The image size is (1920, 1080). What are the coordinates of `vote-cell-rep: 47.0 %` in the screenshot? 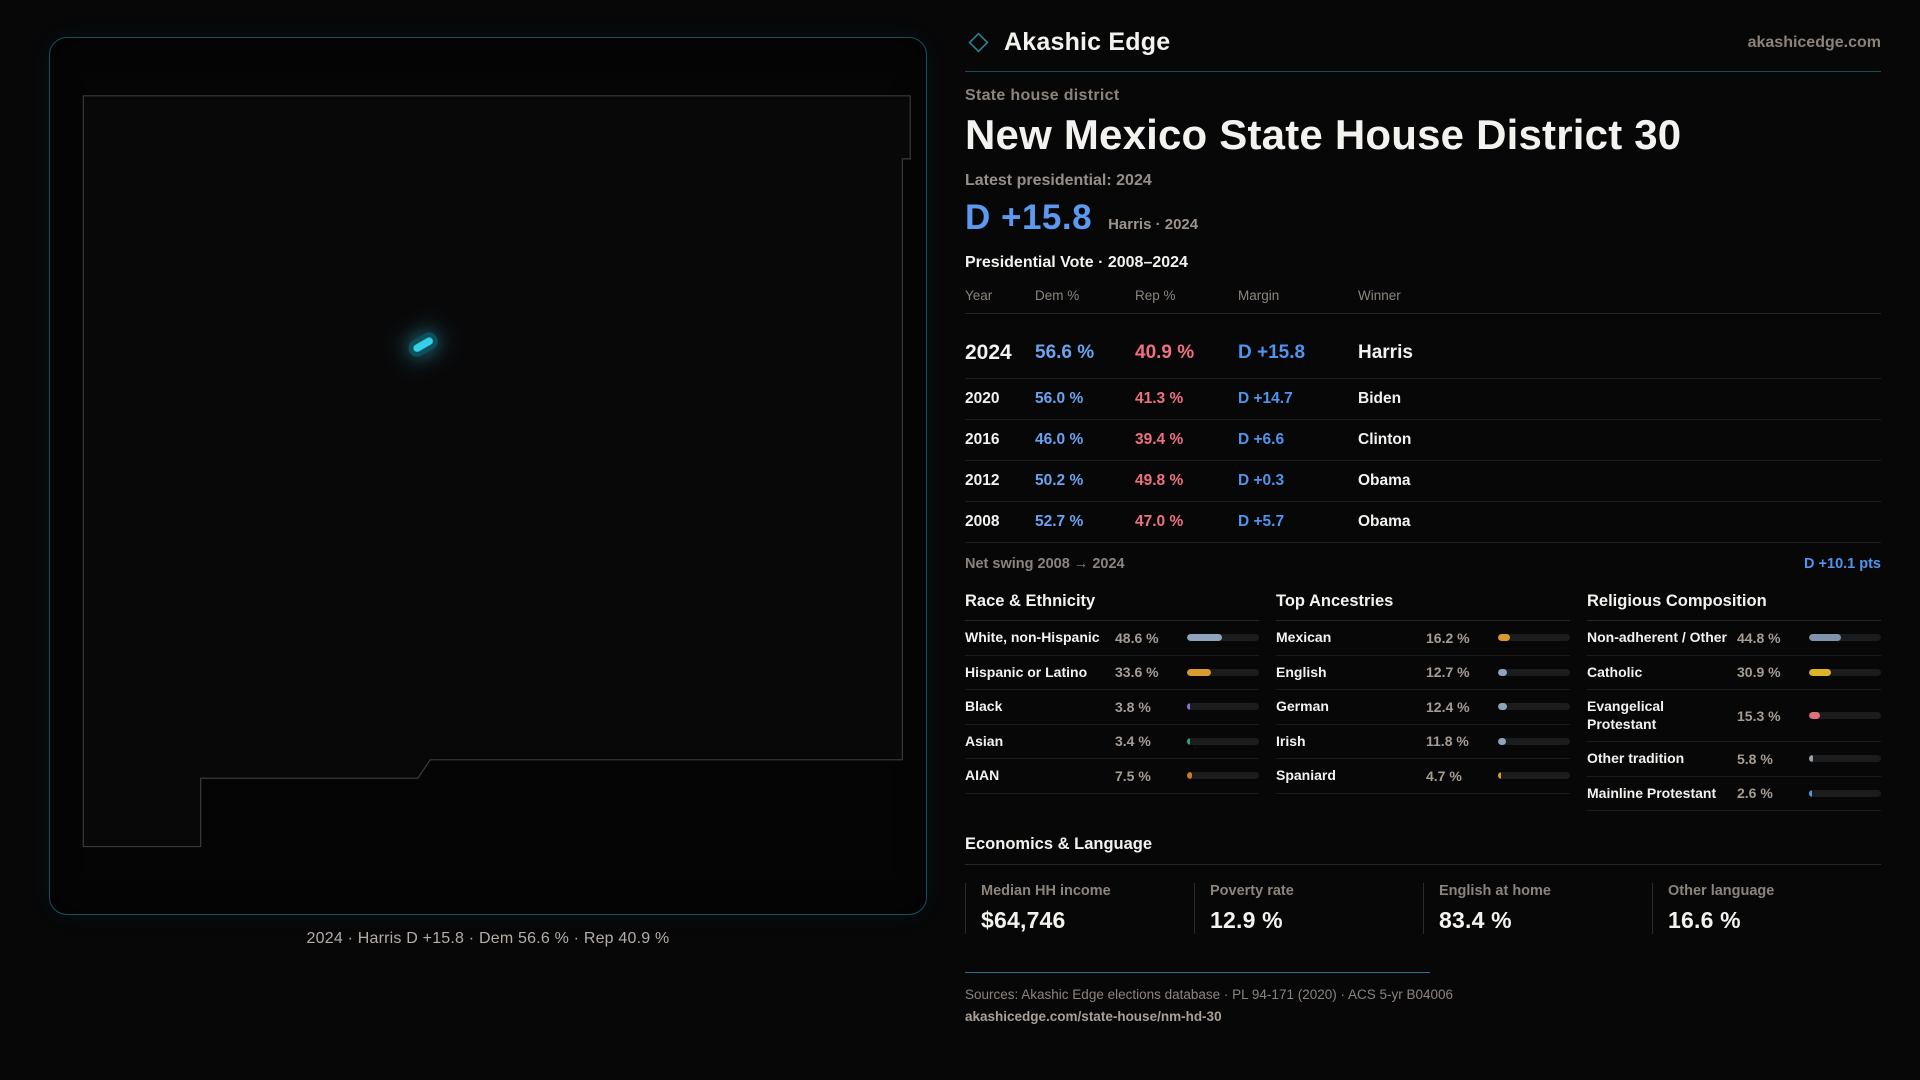 It's located at (1159, 522).